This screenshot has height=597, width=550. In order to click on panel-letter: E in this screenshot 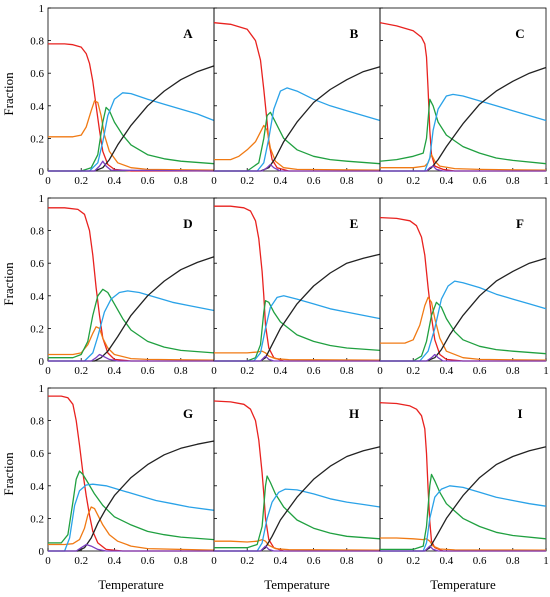, I will do `click(354, 223)`.